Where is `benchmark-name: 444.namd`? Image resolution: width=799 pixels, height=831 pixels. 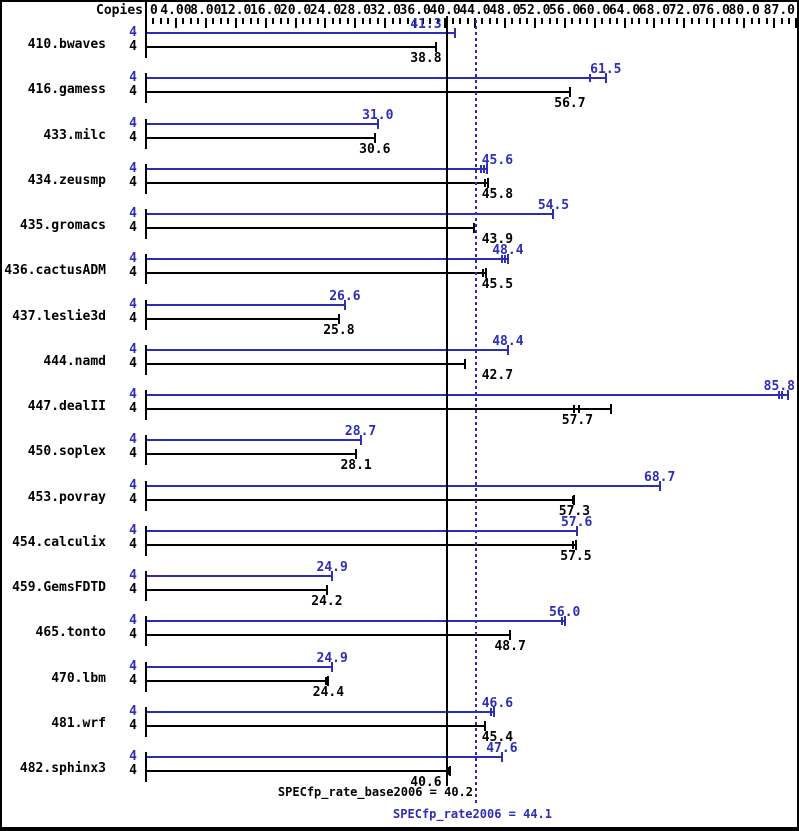
benchmark-name: 444.namd is located at coordinates (74, 361).